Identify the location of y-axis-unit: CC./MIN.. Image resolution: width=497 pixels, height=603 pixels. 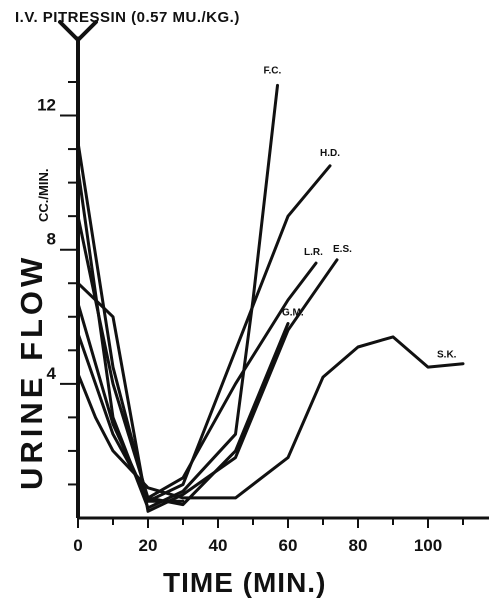
(43, 195).